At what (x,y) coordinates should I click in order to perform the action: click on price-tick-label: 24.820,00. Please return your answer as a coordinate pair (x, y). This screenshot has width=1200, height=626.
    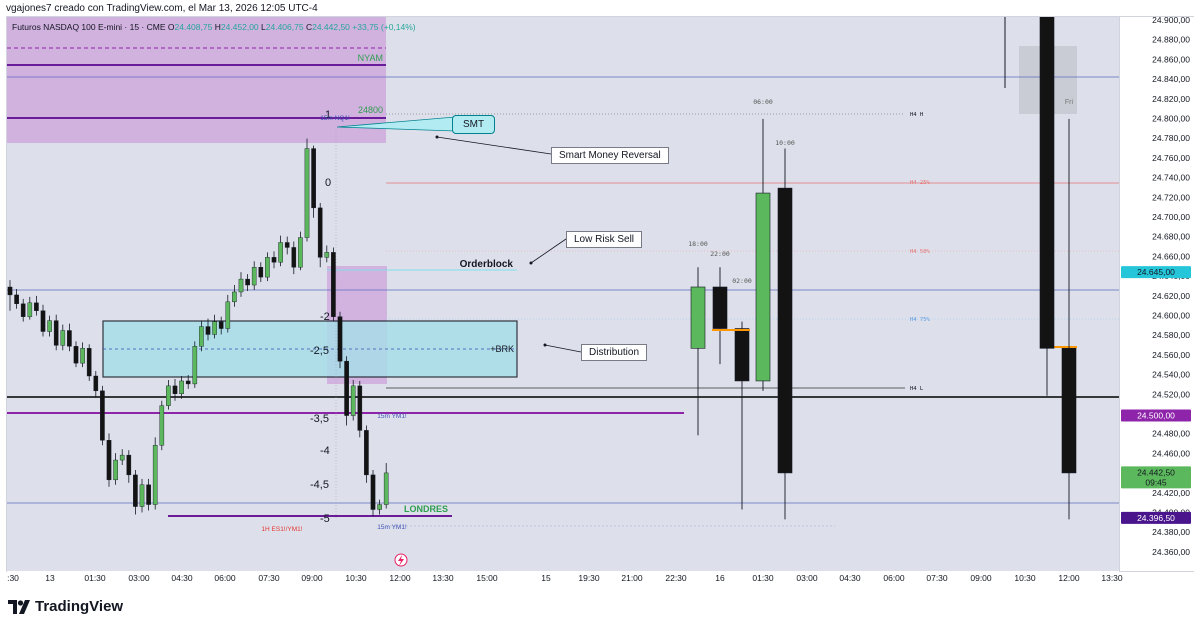
    Looking at the image, I should click on (1171, 99).